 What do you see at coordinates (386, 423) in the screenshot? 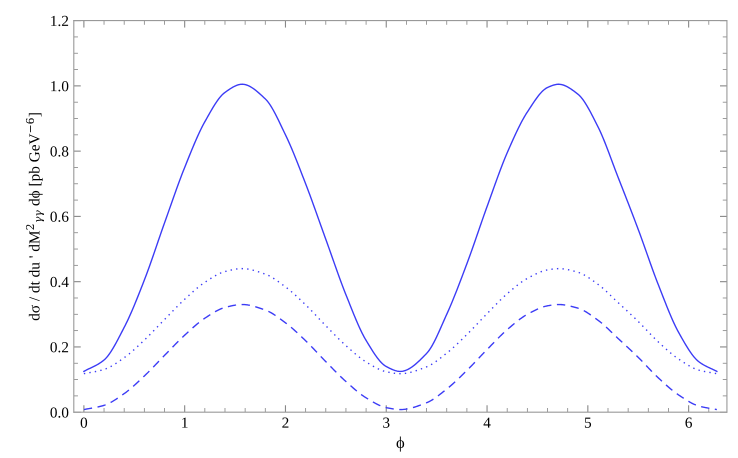
I see `x-tick-label: 3` at bounding box center [386, 423].